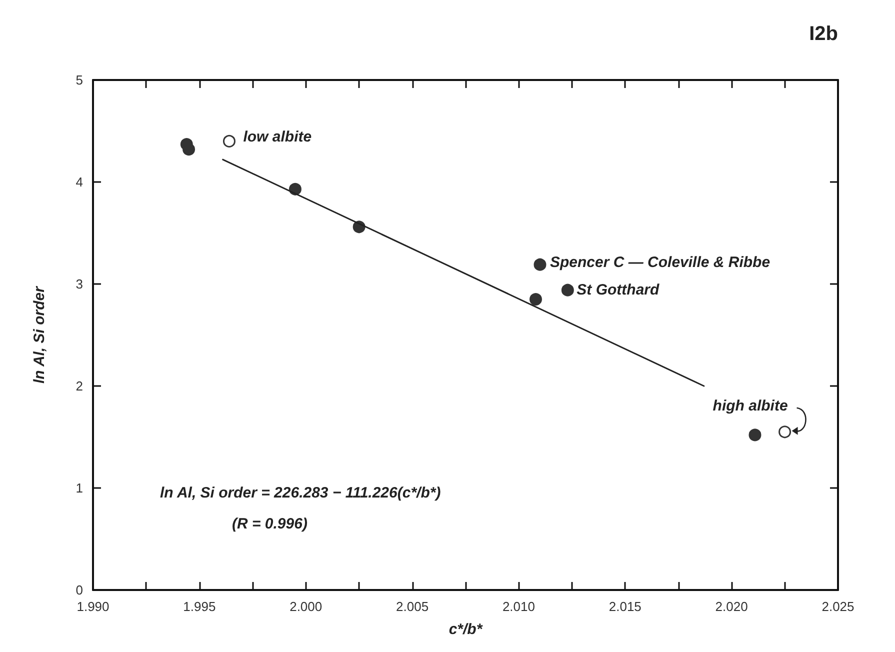 Image resolution: width=895 pixels, height=652 pixels. Describe the element at coordinates (306, 606) in the screenshot. I see `x-tick-label: 2.000` at that location.